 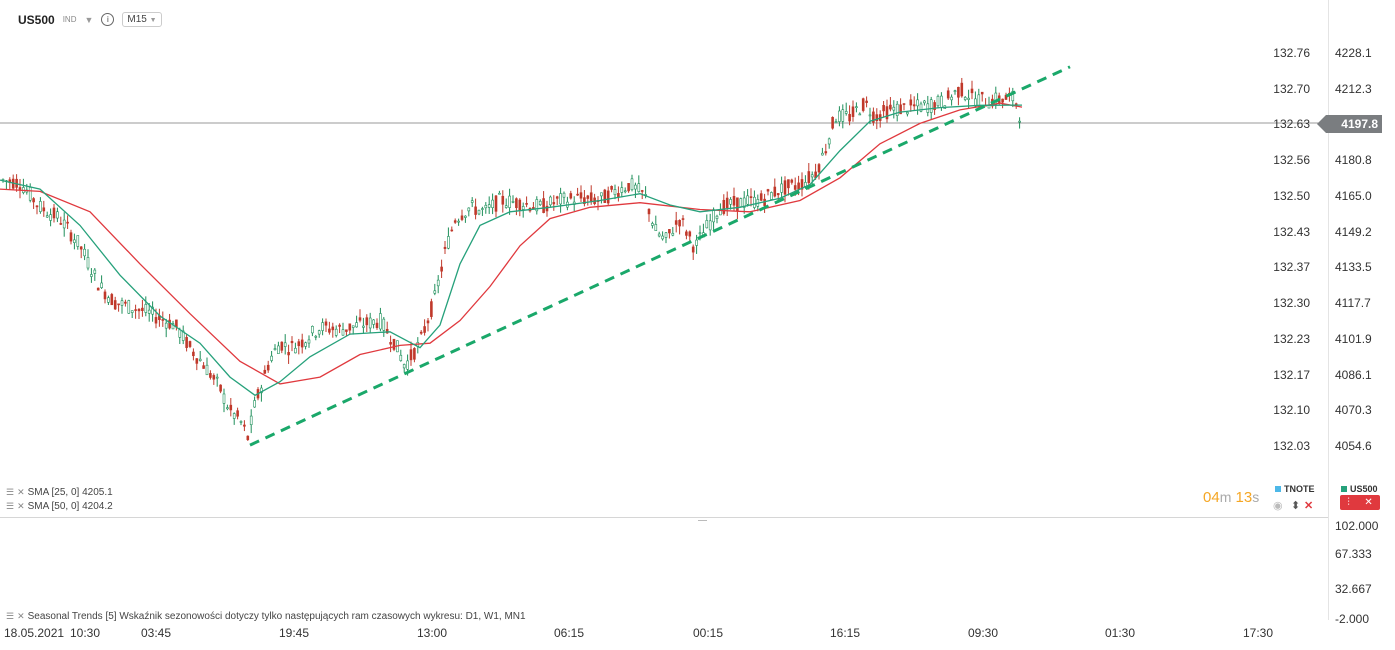 I want to click on y-left-tick: 132.50, so click(x=1291, y=195).